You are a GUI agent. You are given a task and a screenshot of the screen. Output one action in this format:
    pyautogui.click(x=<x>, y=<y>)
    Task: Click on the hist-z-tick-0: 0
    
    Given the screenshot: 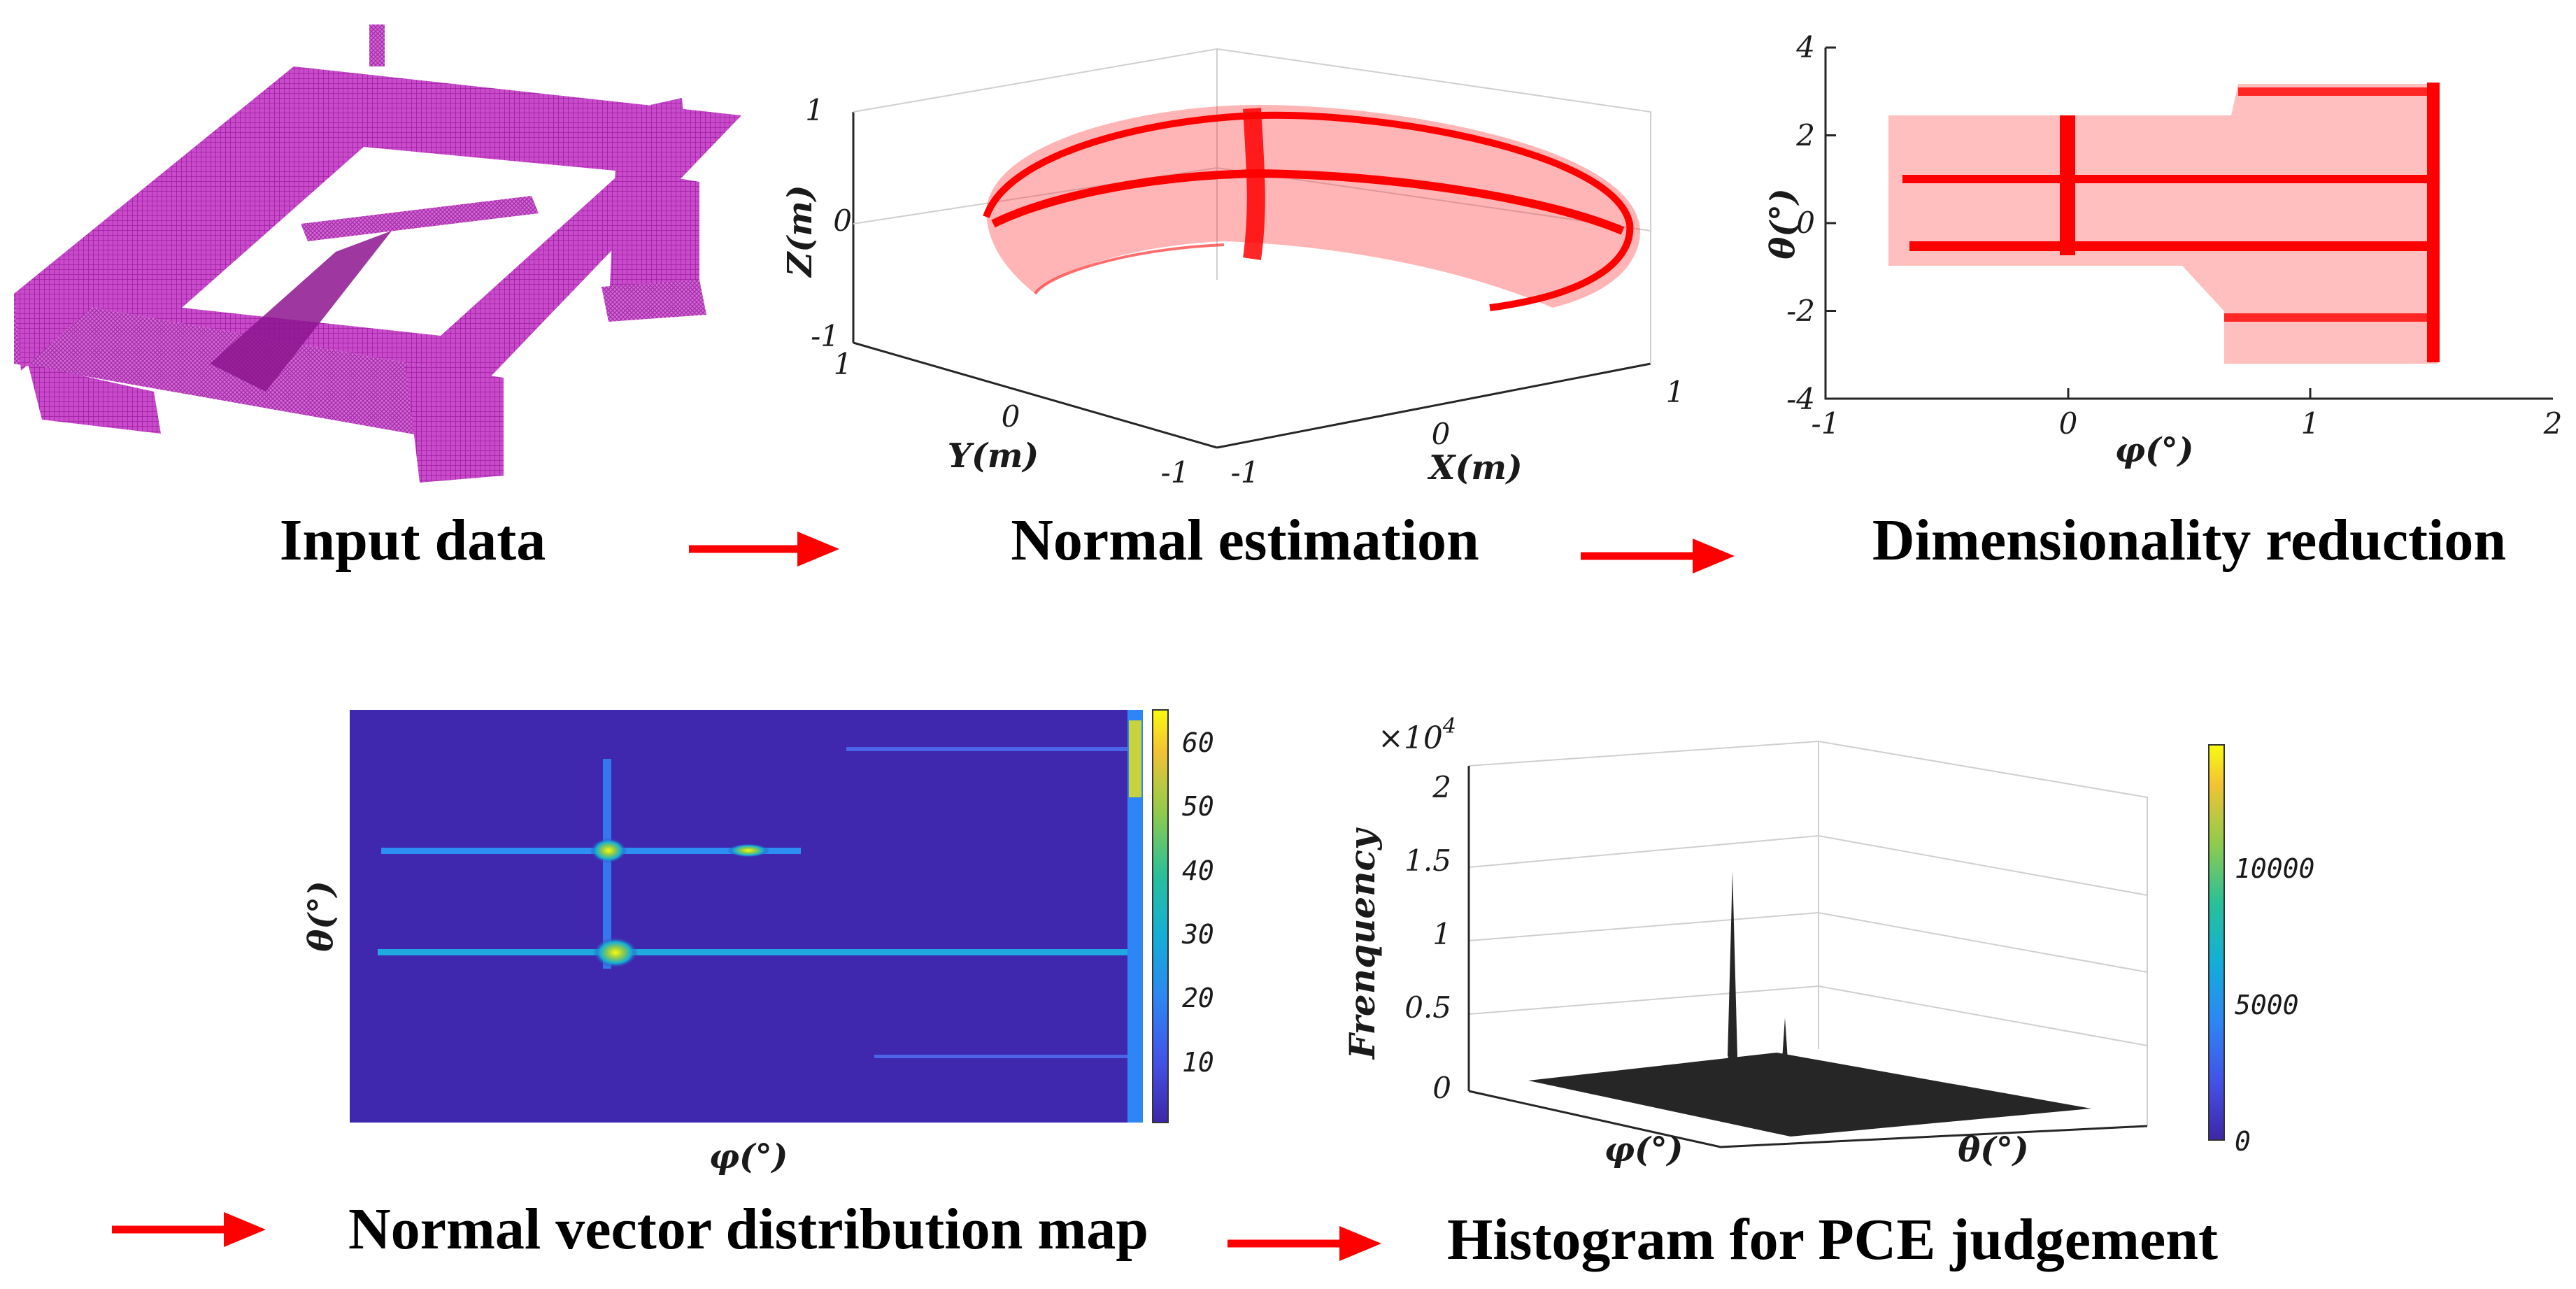 What is the action you would take?
    pyautogui.click(x=1441, y=1088)
    